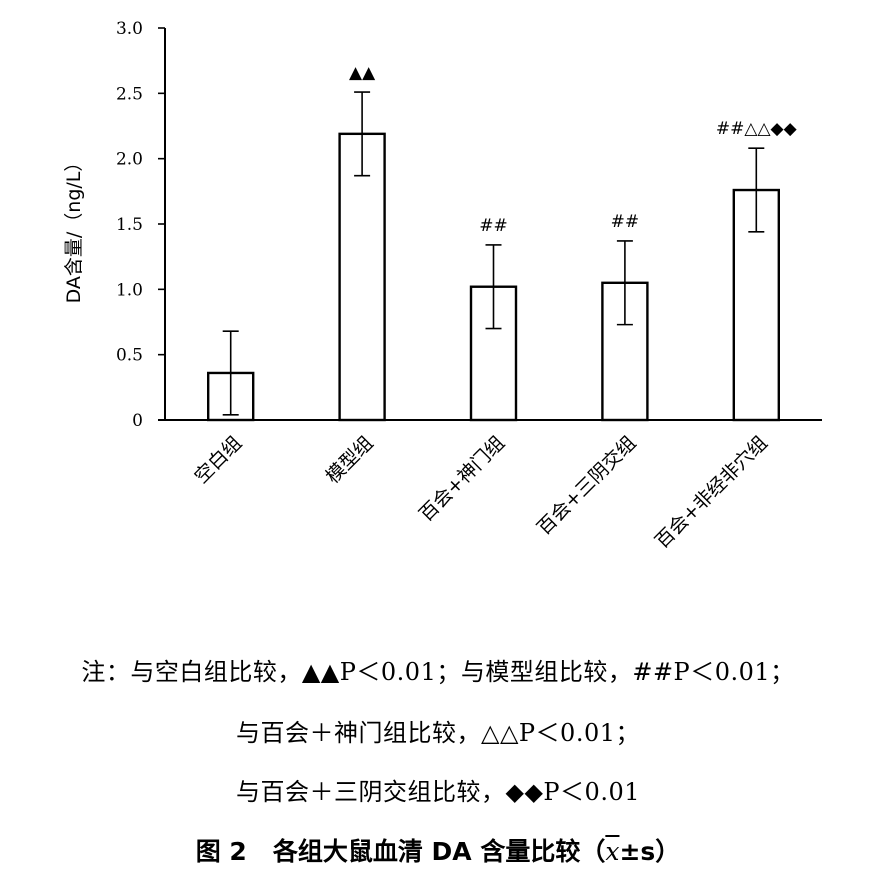  Describe the element at coordinates (362, 73) in the screenshot. I see `significance-mark: ▲▲` at that location.